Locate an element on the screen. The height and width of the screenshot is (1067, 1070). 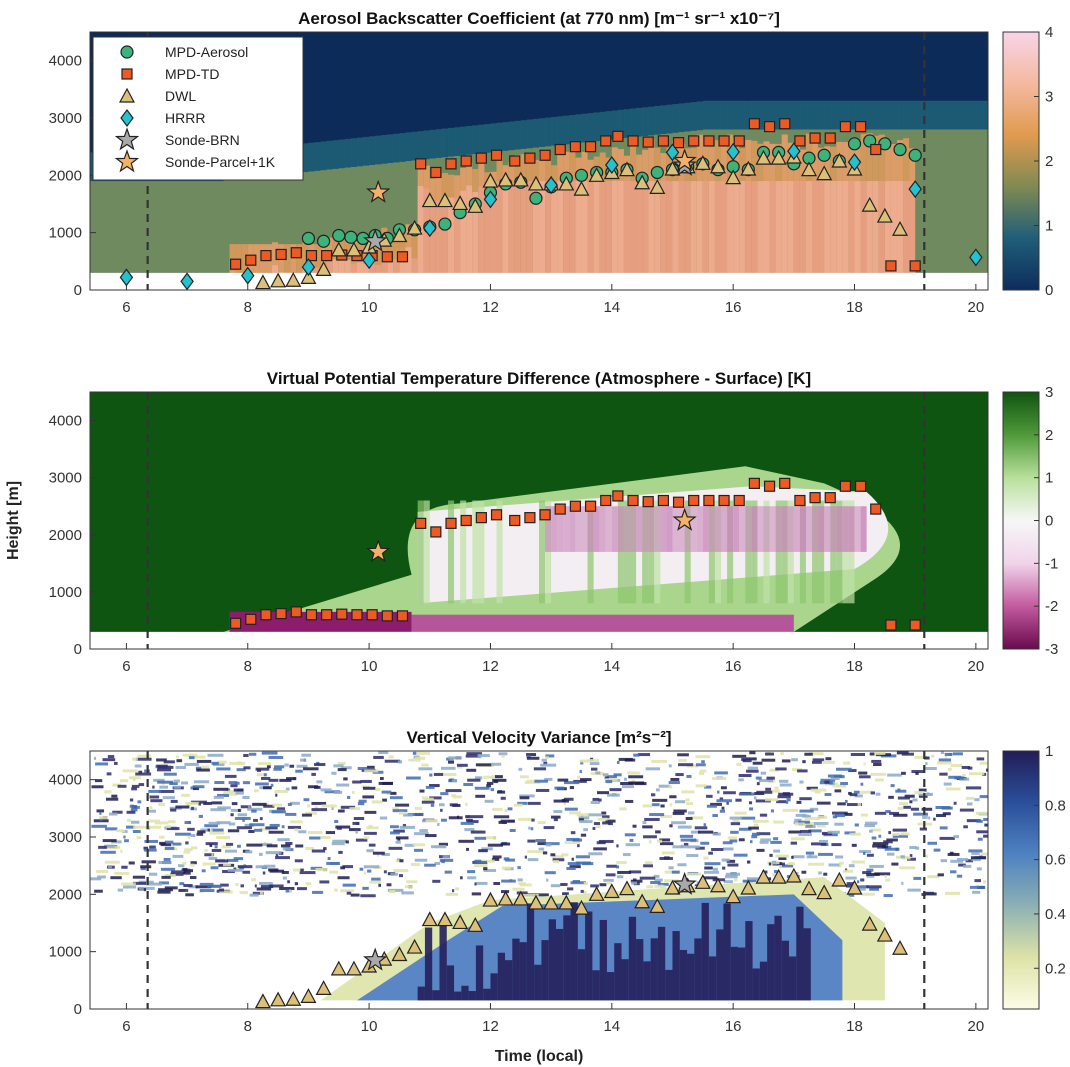
y-tick-label: 0 is located at coordinates (78, 290).